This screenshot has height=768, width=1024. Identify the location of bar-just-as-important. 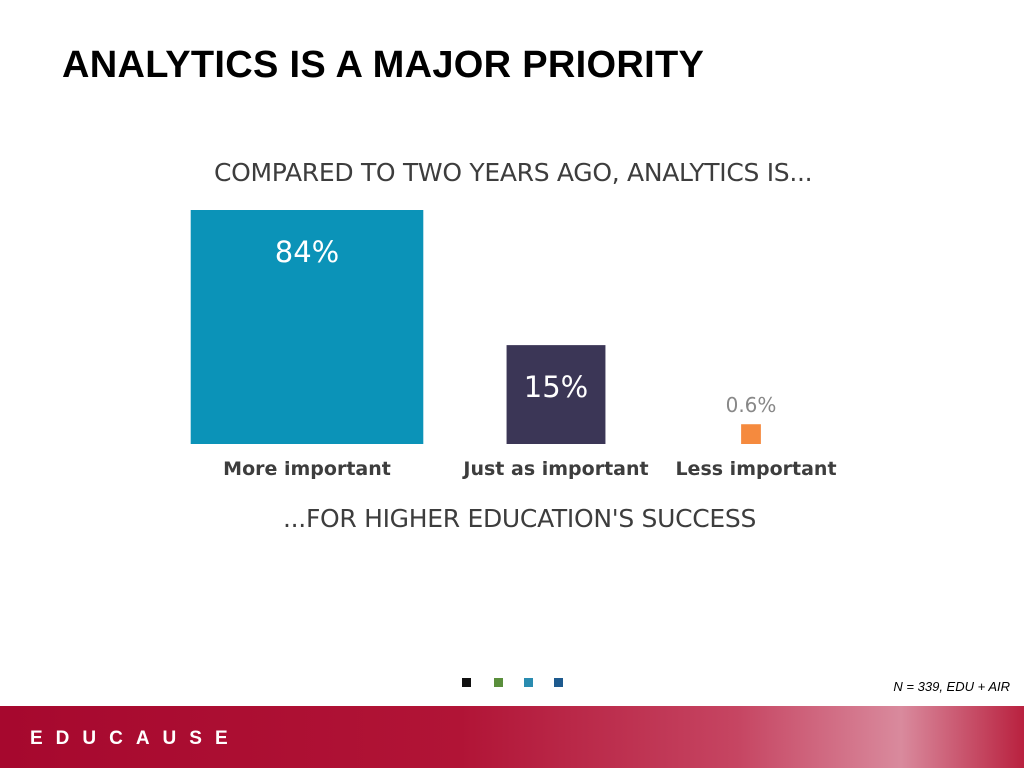
(556, 394).